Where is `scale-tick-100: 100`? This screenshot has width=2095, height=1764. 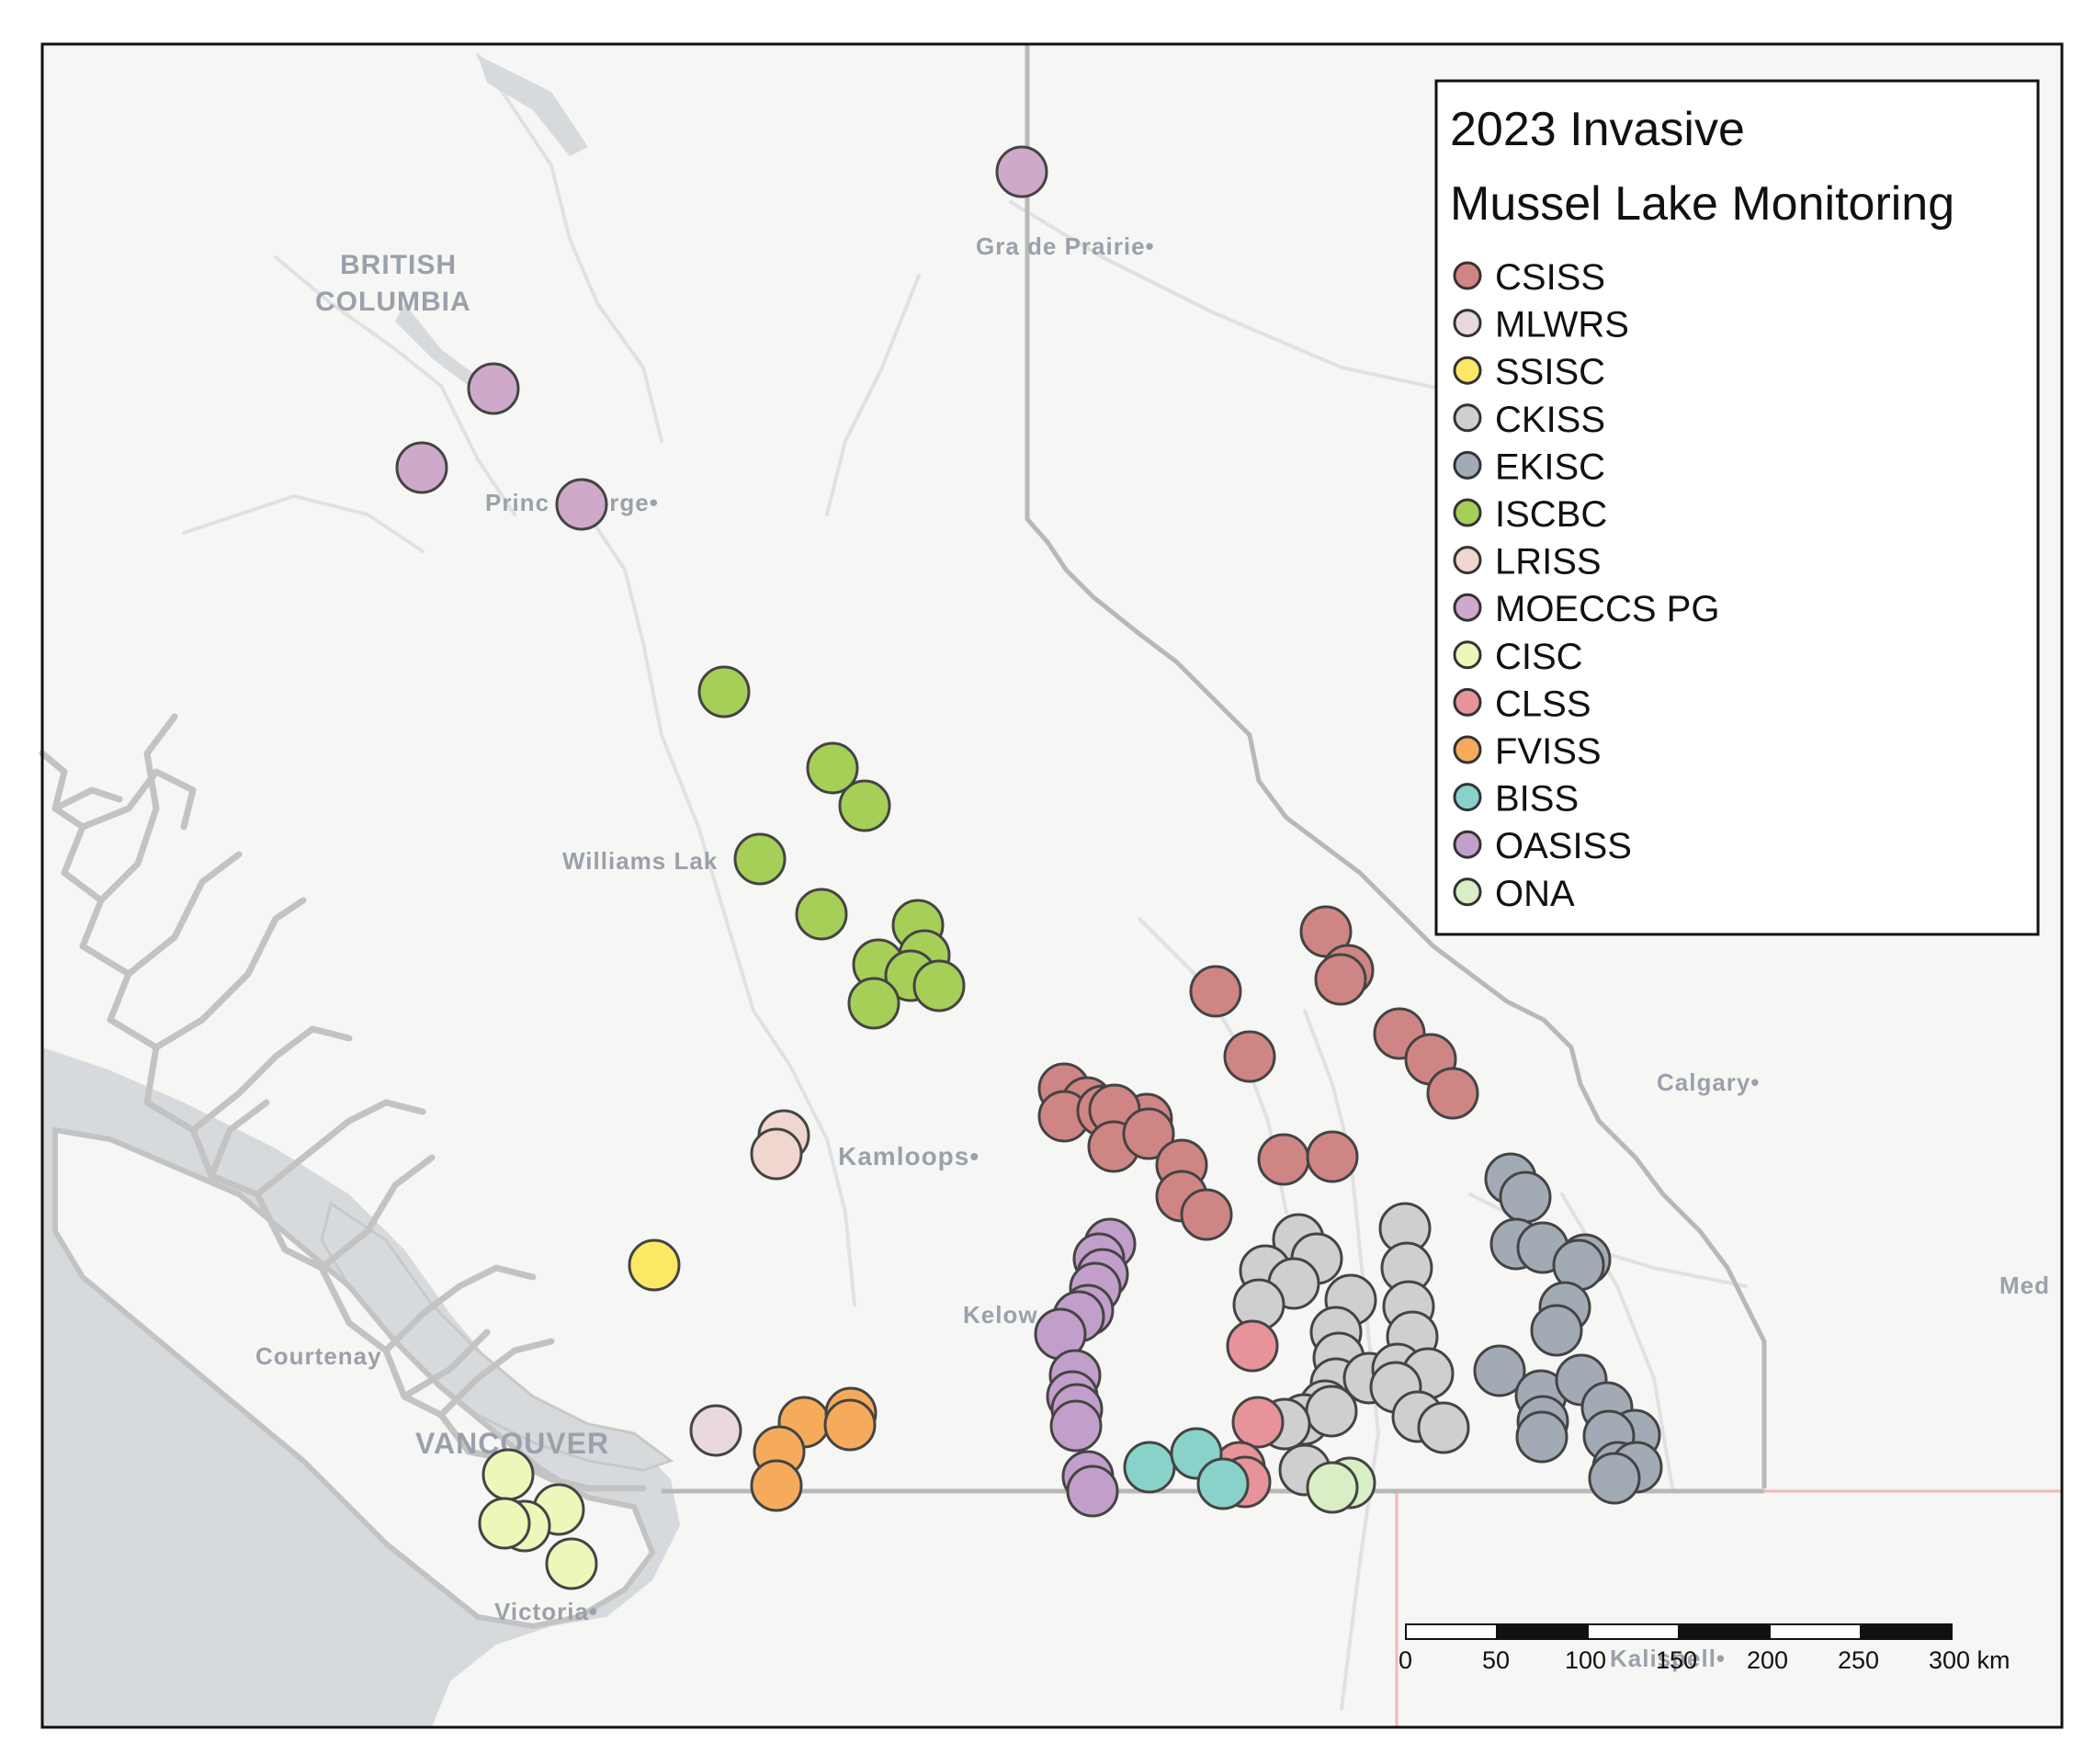 scale-tick-100: 100 is located at coordinates (1585, 1660).